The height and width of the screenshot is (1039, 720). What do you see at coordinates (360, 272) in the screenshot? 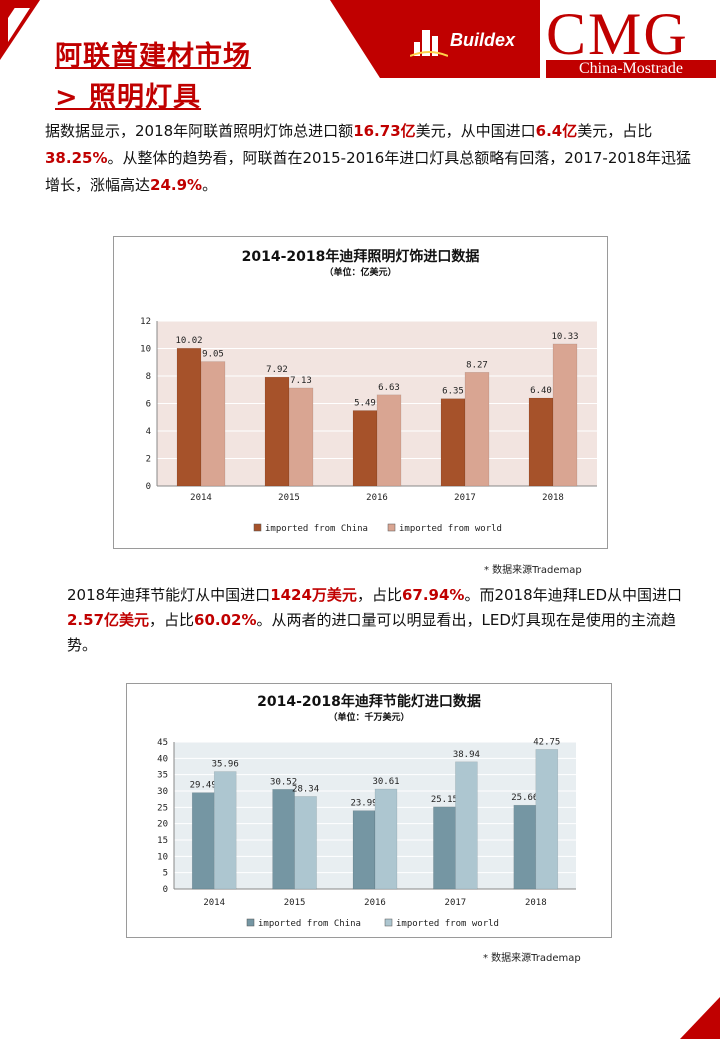
I see `chart1-subtitle: （单位：亿美元）` at bounding box center [360, 272].